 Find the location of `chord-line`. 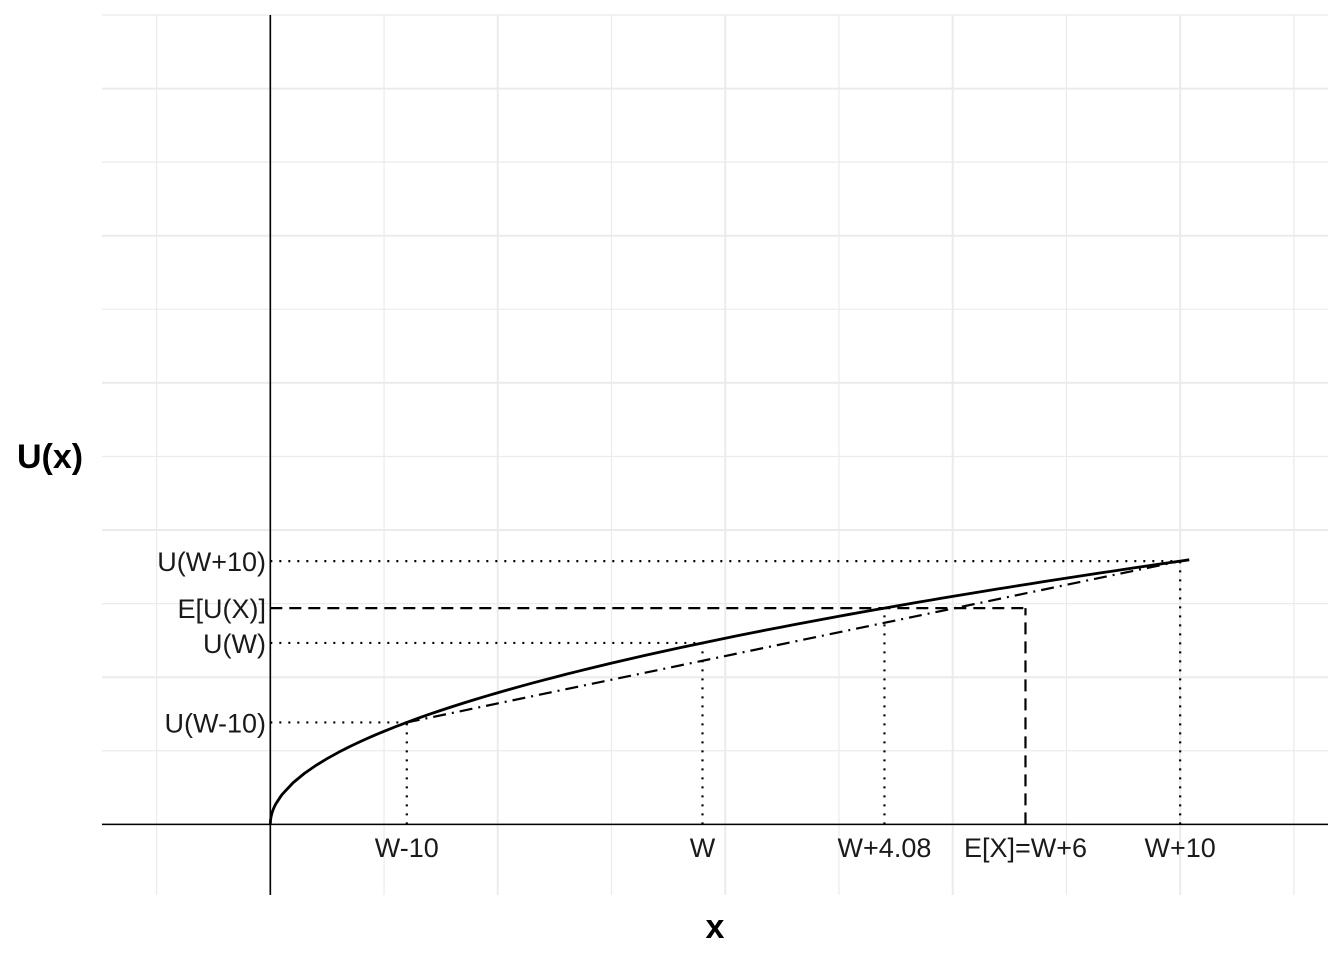

chord-line is located at coordinates (793, 642).